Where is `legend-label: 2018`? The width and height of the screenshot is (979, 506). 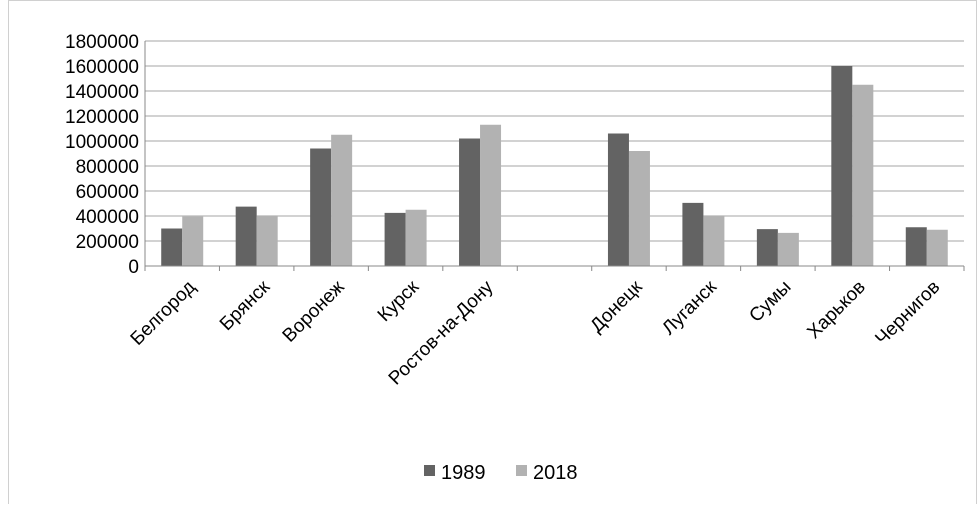
legend-label: 2018 is located at coordinates (555, 473).